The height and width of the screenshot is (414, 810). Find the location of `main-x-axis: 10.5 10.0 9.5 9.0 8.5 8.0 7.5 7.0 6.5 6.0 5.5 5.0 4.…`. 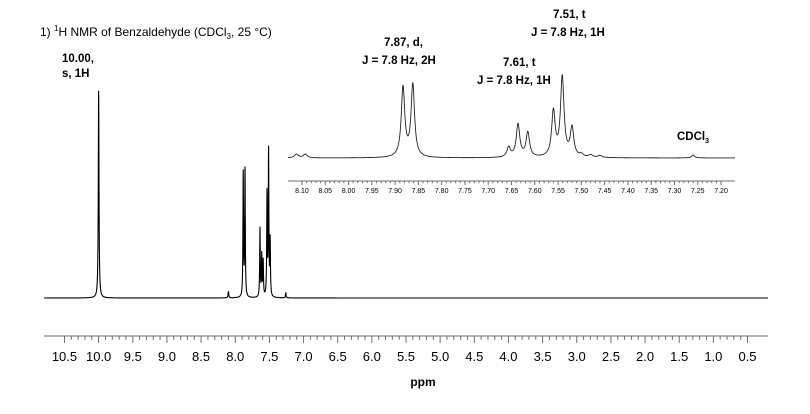

main-x-axis: 10.5 10.0 9.5 9.0 8.5 8.0 7.5 7.0 6.5 6.0 5.5 5.0 4.… is located at coordinates (406, 349).